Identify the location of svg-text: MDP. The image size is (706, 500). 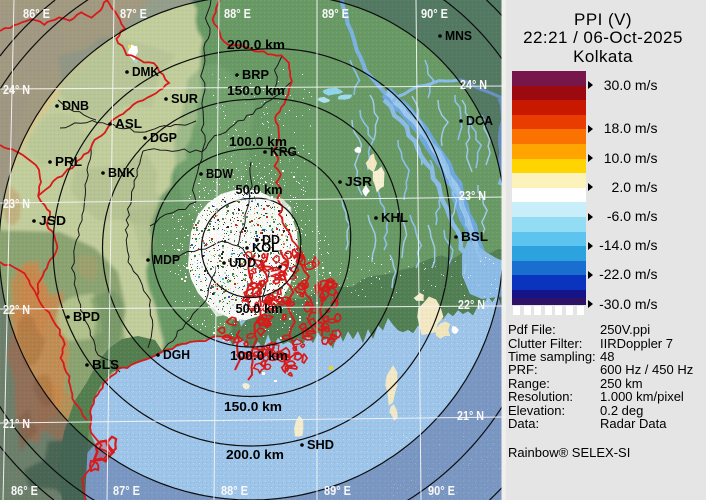
(166, 260).